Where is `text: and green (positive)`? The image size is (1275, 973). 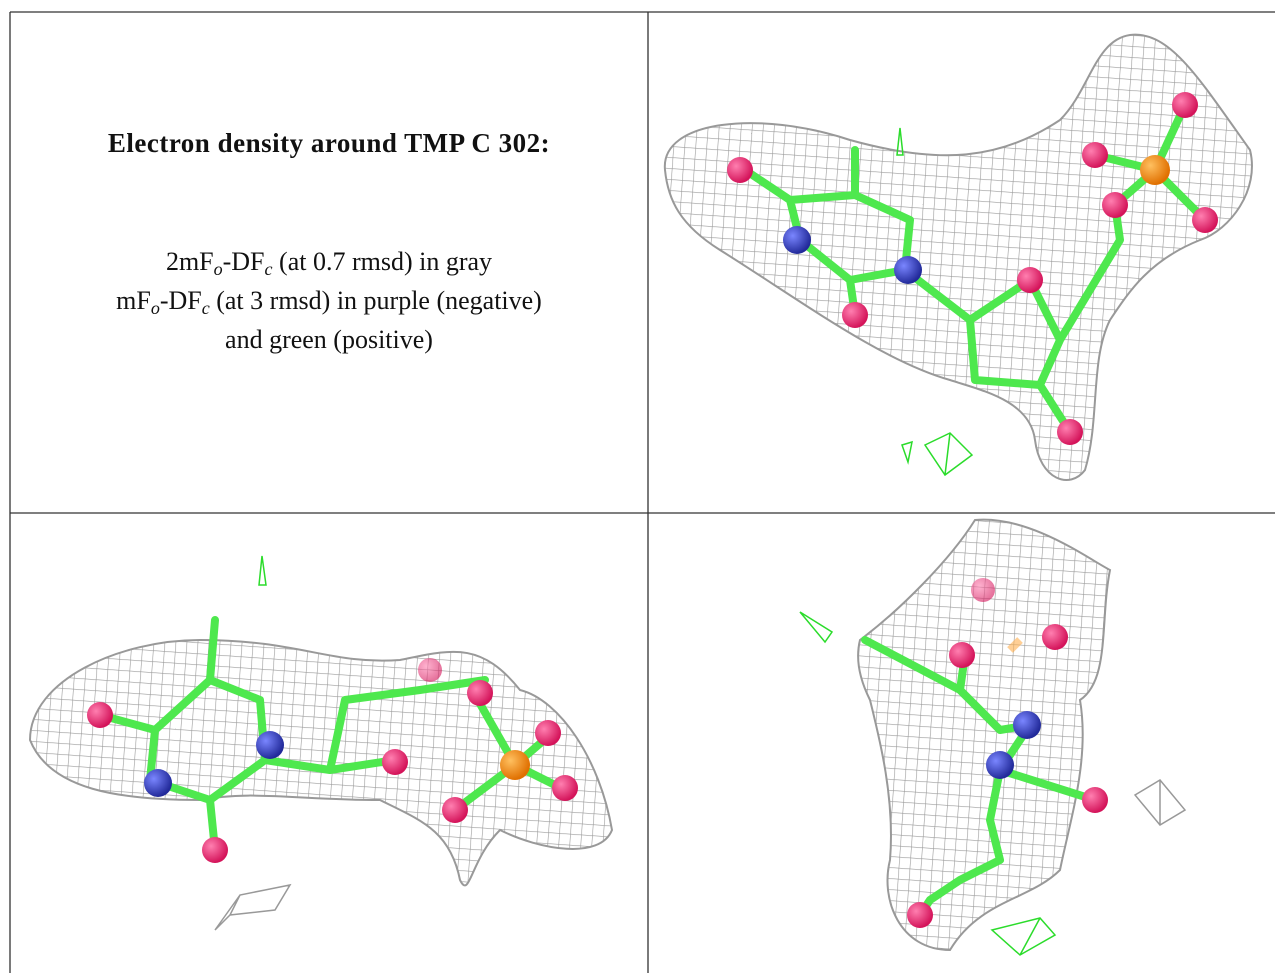
text: and green (positive) is located at coordinates (329, 339).